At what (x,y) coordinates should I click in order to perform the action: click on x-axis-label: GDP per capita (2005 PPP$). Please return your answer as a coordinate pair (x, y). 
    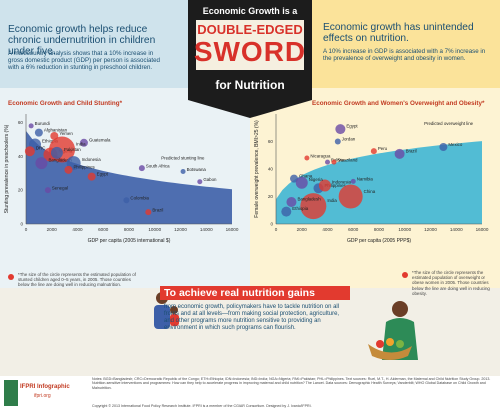
    Looking at the image, I should click on (379, 241).